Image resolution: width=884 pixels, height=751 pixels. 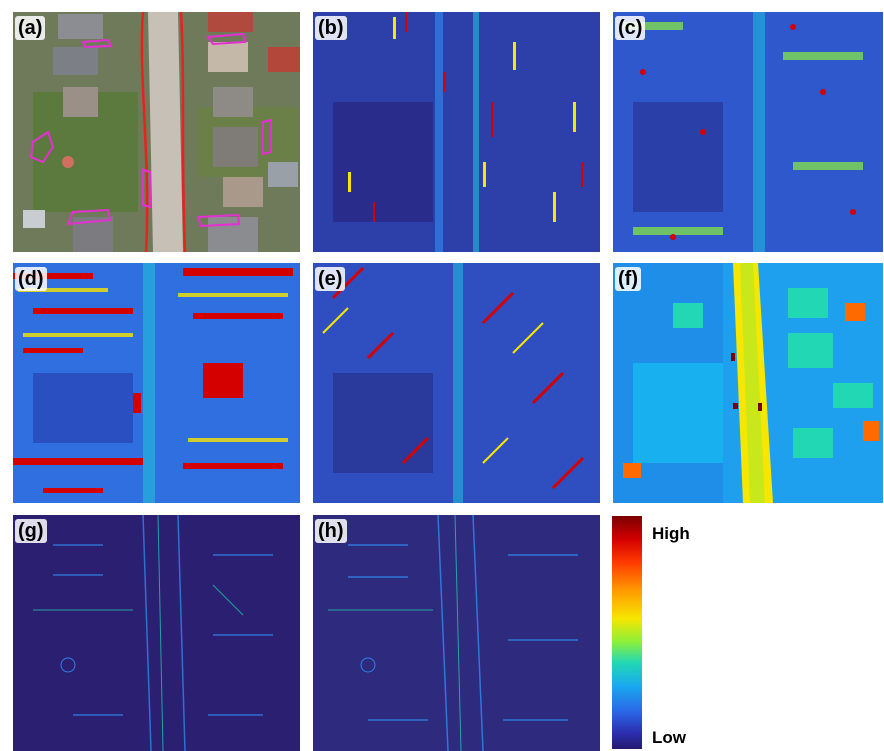 What do you see at coordinates (628, 279) in the screenshot?
I see `panel-label: (f)` at bounding box center [628, 279].